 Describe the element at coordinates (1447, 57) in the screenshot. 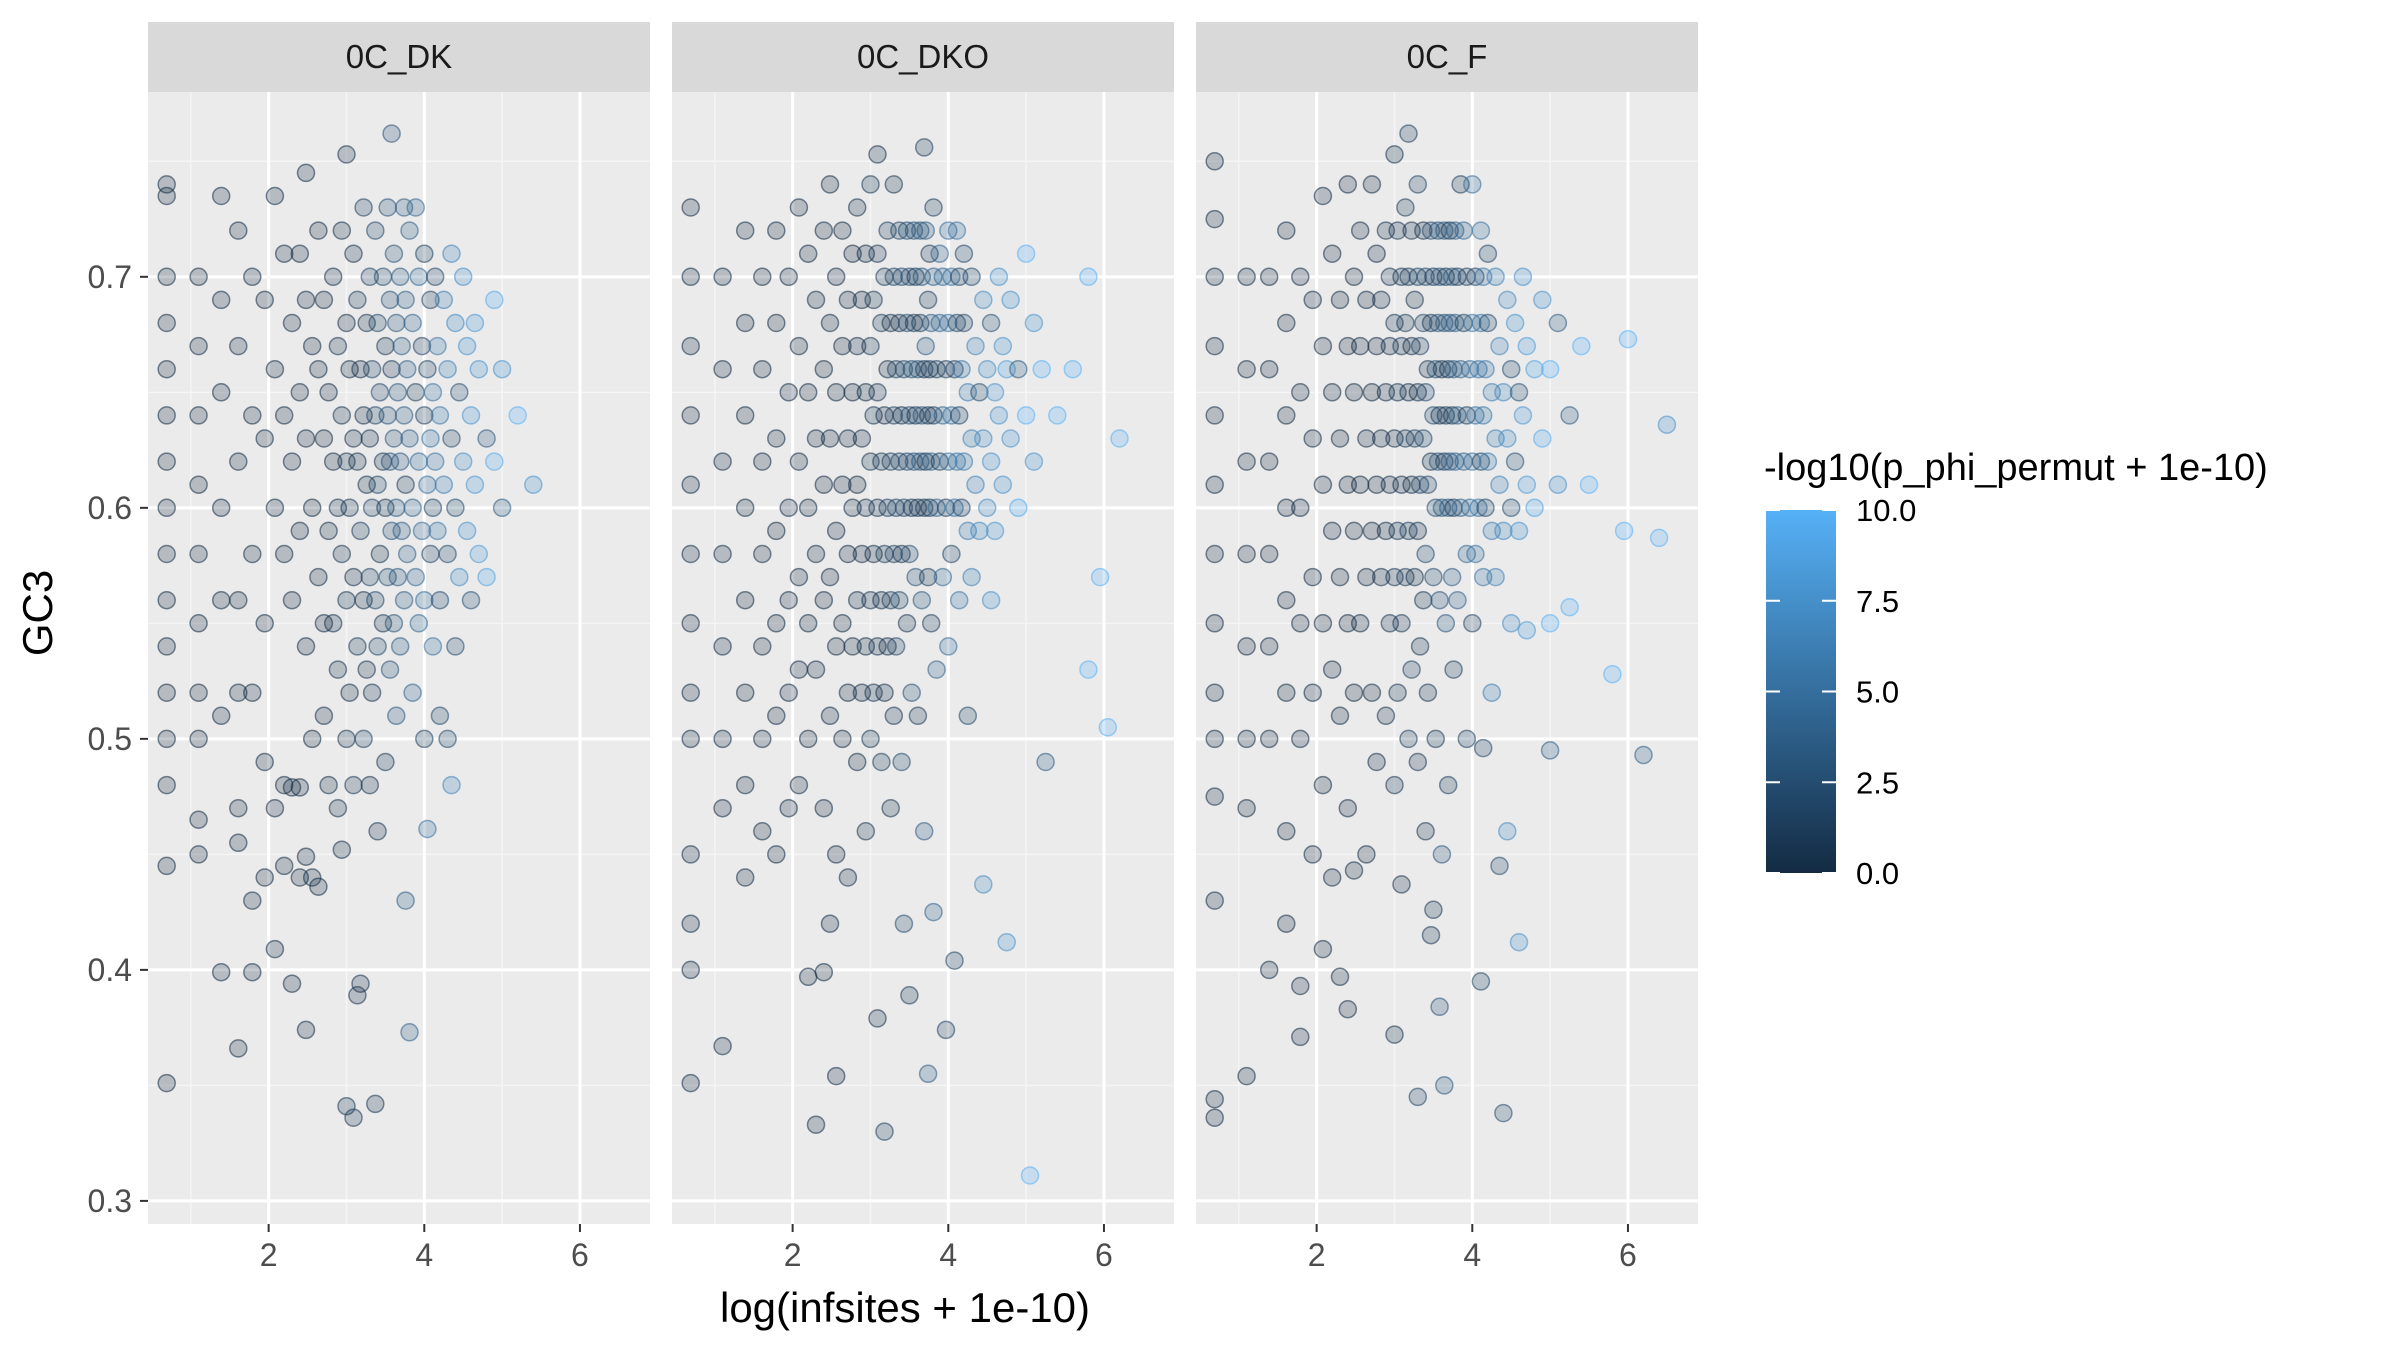

I see `facet-strip` at that location.